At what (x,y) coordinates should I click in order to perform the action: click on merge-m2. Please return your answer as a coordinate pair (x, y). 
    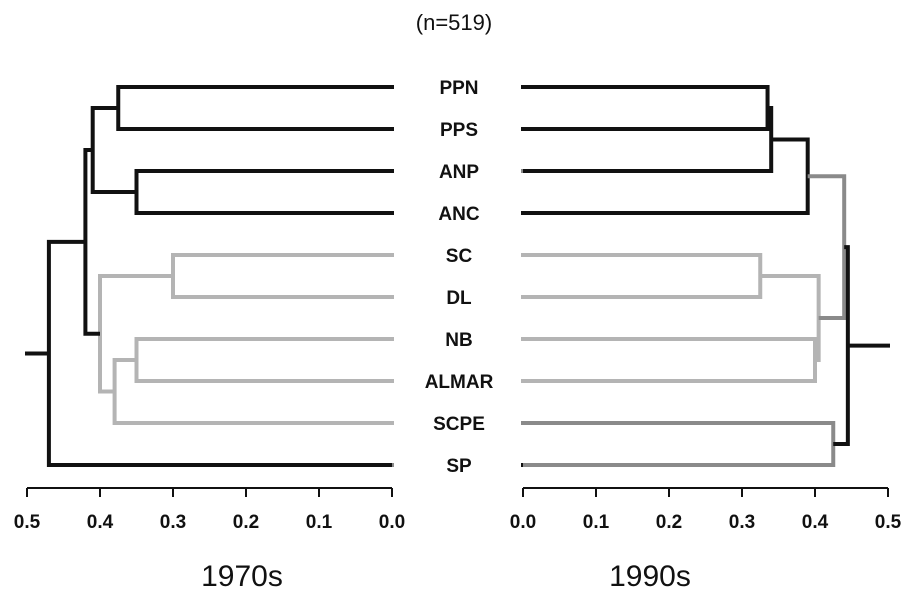
    Looking at the image, I should click on (263, 192).